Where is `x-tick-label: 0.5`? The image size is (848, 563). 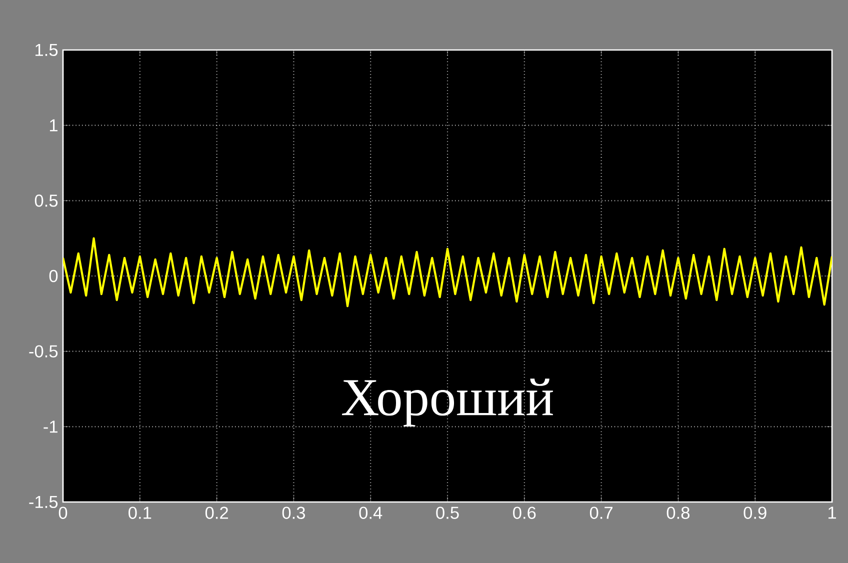
x-tick-label: 0.5 is located at coordinates (447, 512).